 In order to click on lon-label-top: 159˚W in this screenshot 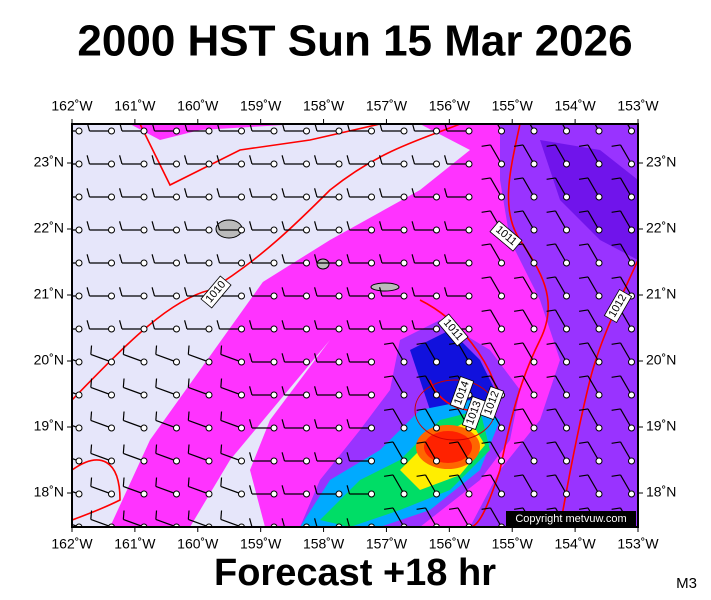, I will do `click(261, 106)`.